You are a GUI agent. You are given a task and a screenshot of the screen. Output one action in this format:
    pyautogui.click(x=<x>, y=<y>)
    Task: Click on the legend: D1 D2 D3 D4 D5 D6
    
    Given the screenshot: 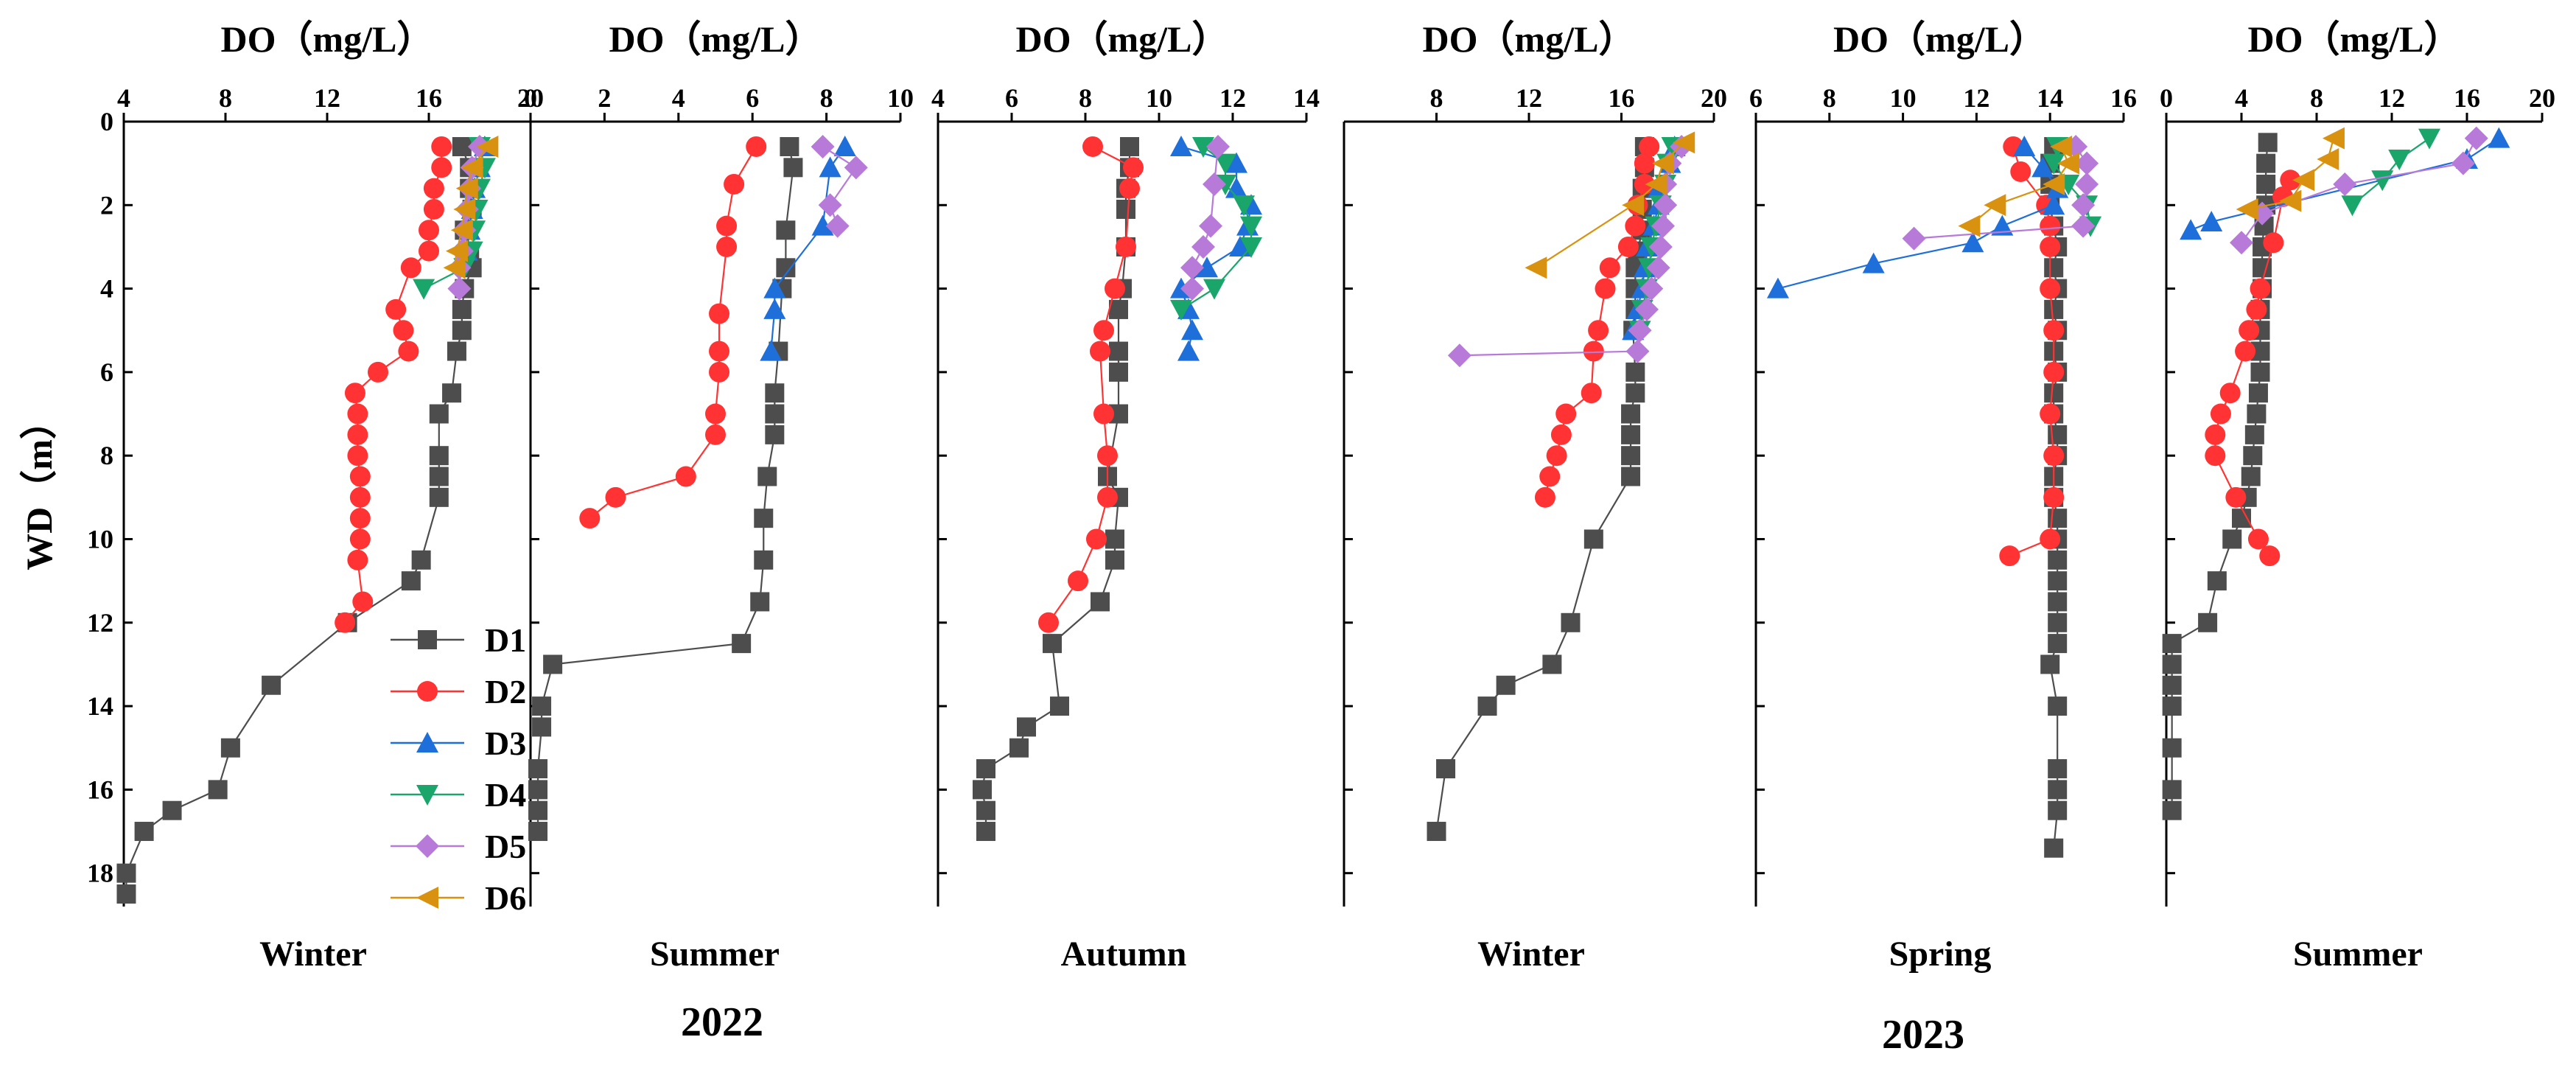 What is the action you would take?
    pyautogui.click(x=458, y=769)
    